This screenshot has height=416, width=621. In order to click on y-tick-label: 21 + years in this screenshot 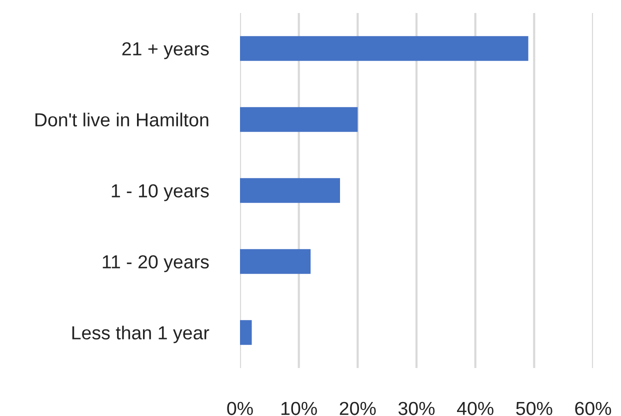, I will do `click(165, 51)`.